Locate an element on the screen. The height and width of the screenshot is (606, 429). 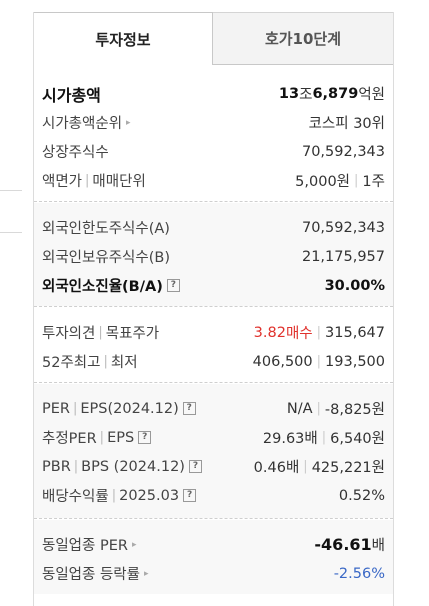
foreign-ratio-row: 외국인소진율(B/A)? 30.00% is located at coordinates (213, 285).